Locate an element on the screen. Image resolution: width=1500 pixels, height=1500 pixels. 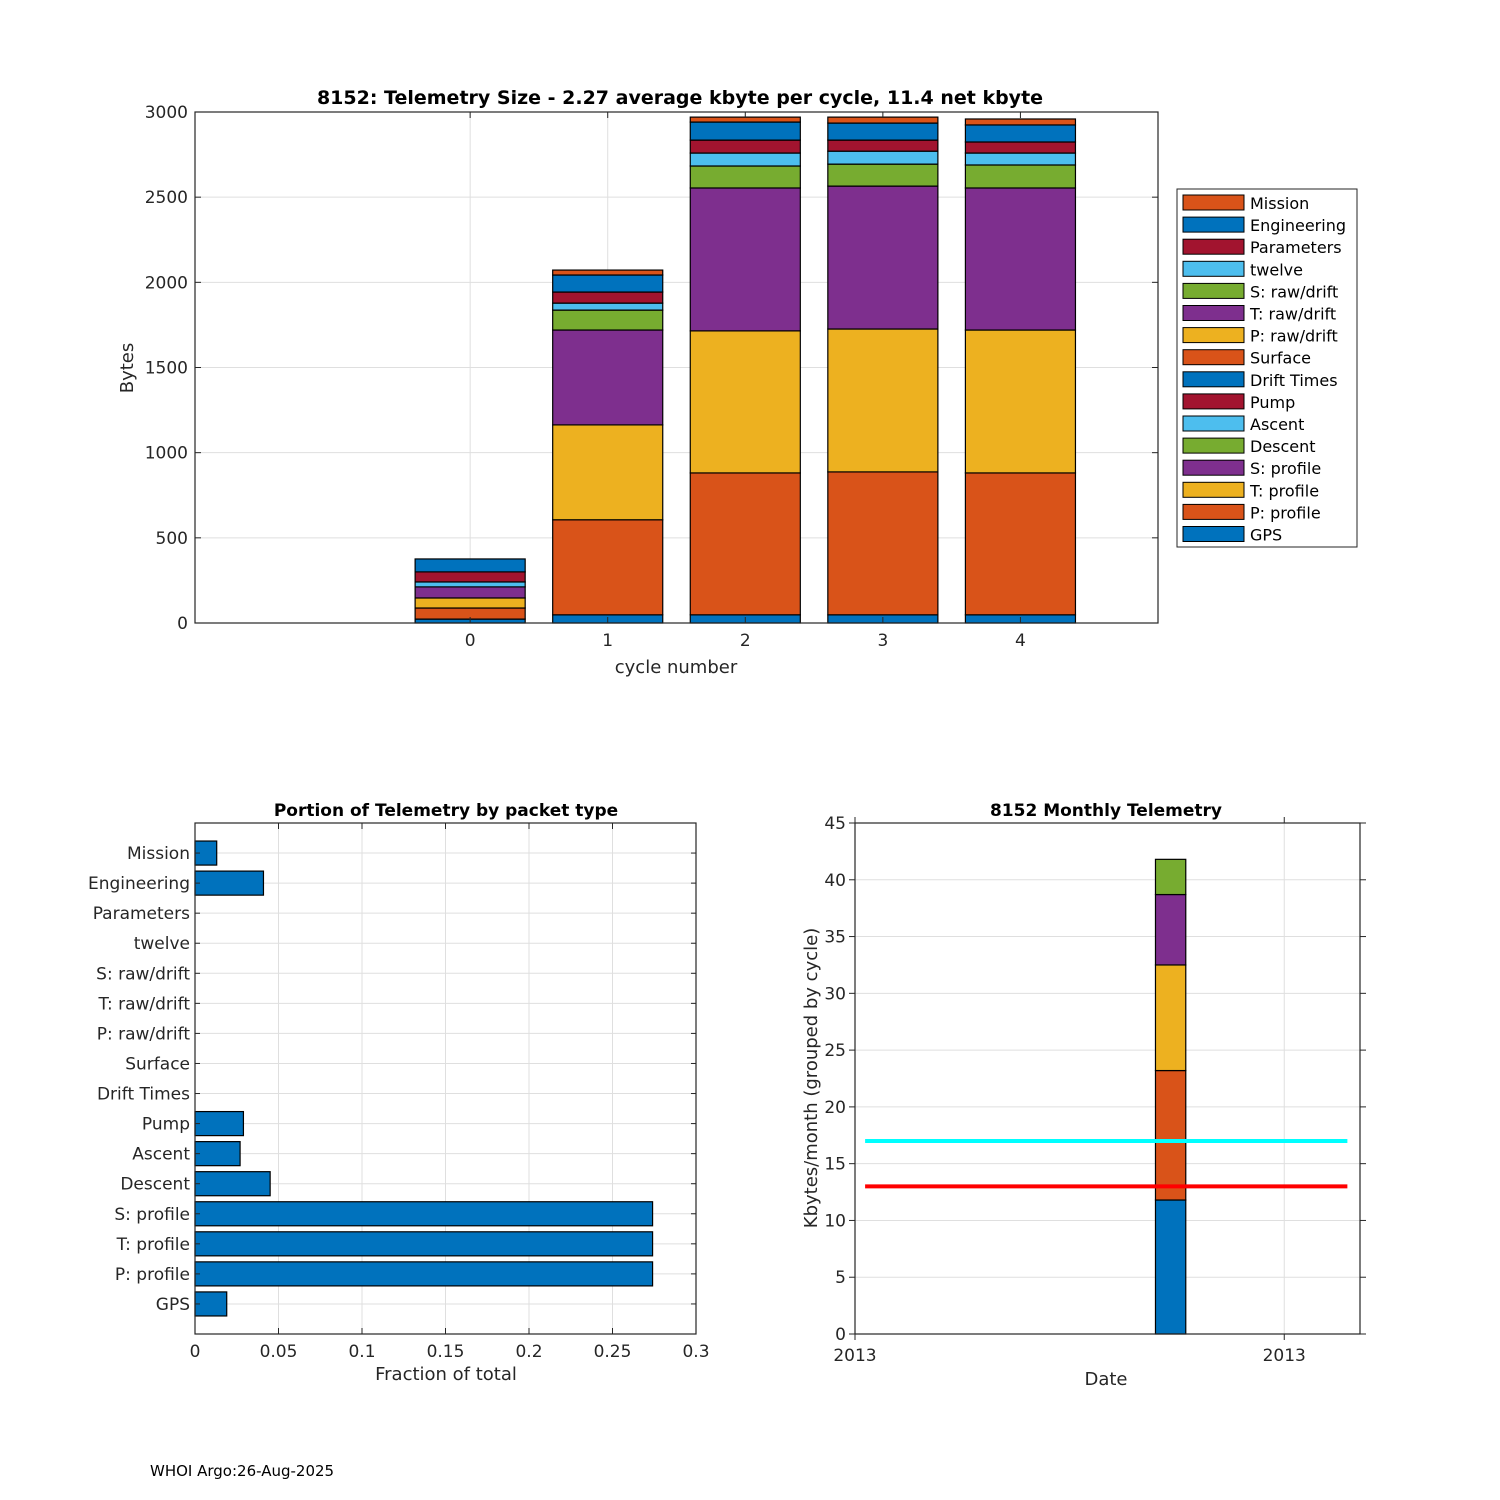
monthly-xlabel: Date is located at coordinates (1105, 1379).